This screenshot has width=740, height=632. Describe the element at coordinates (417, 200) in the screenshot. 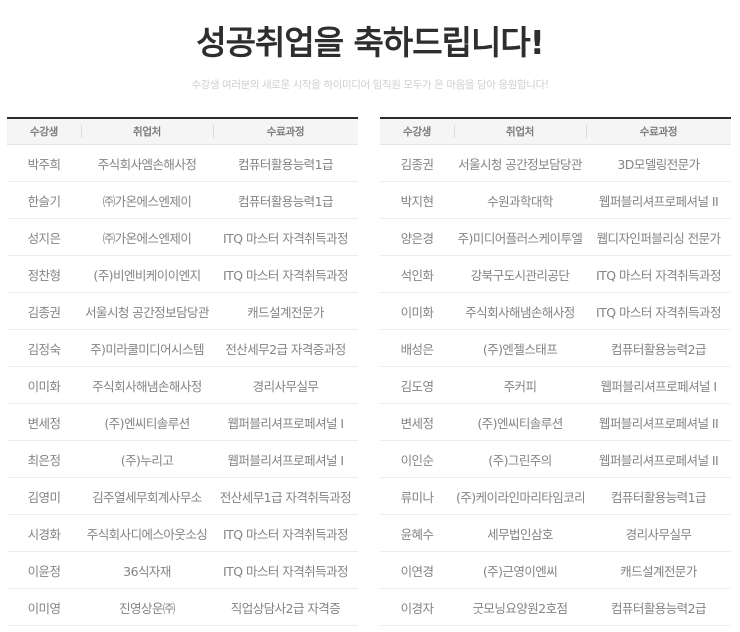

I see `cell-student: 박지현` at that location.